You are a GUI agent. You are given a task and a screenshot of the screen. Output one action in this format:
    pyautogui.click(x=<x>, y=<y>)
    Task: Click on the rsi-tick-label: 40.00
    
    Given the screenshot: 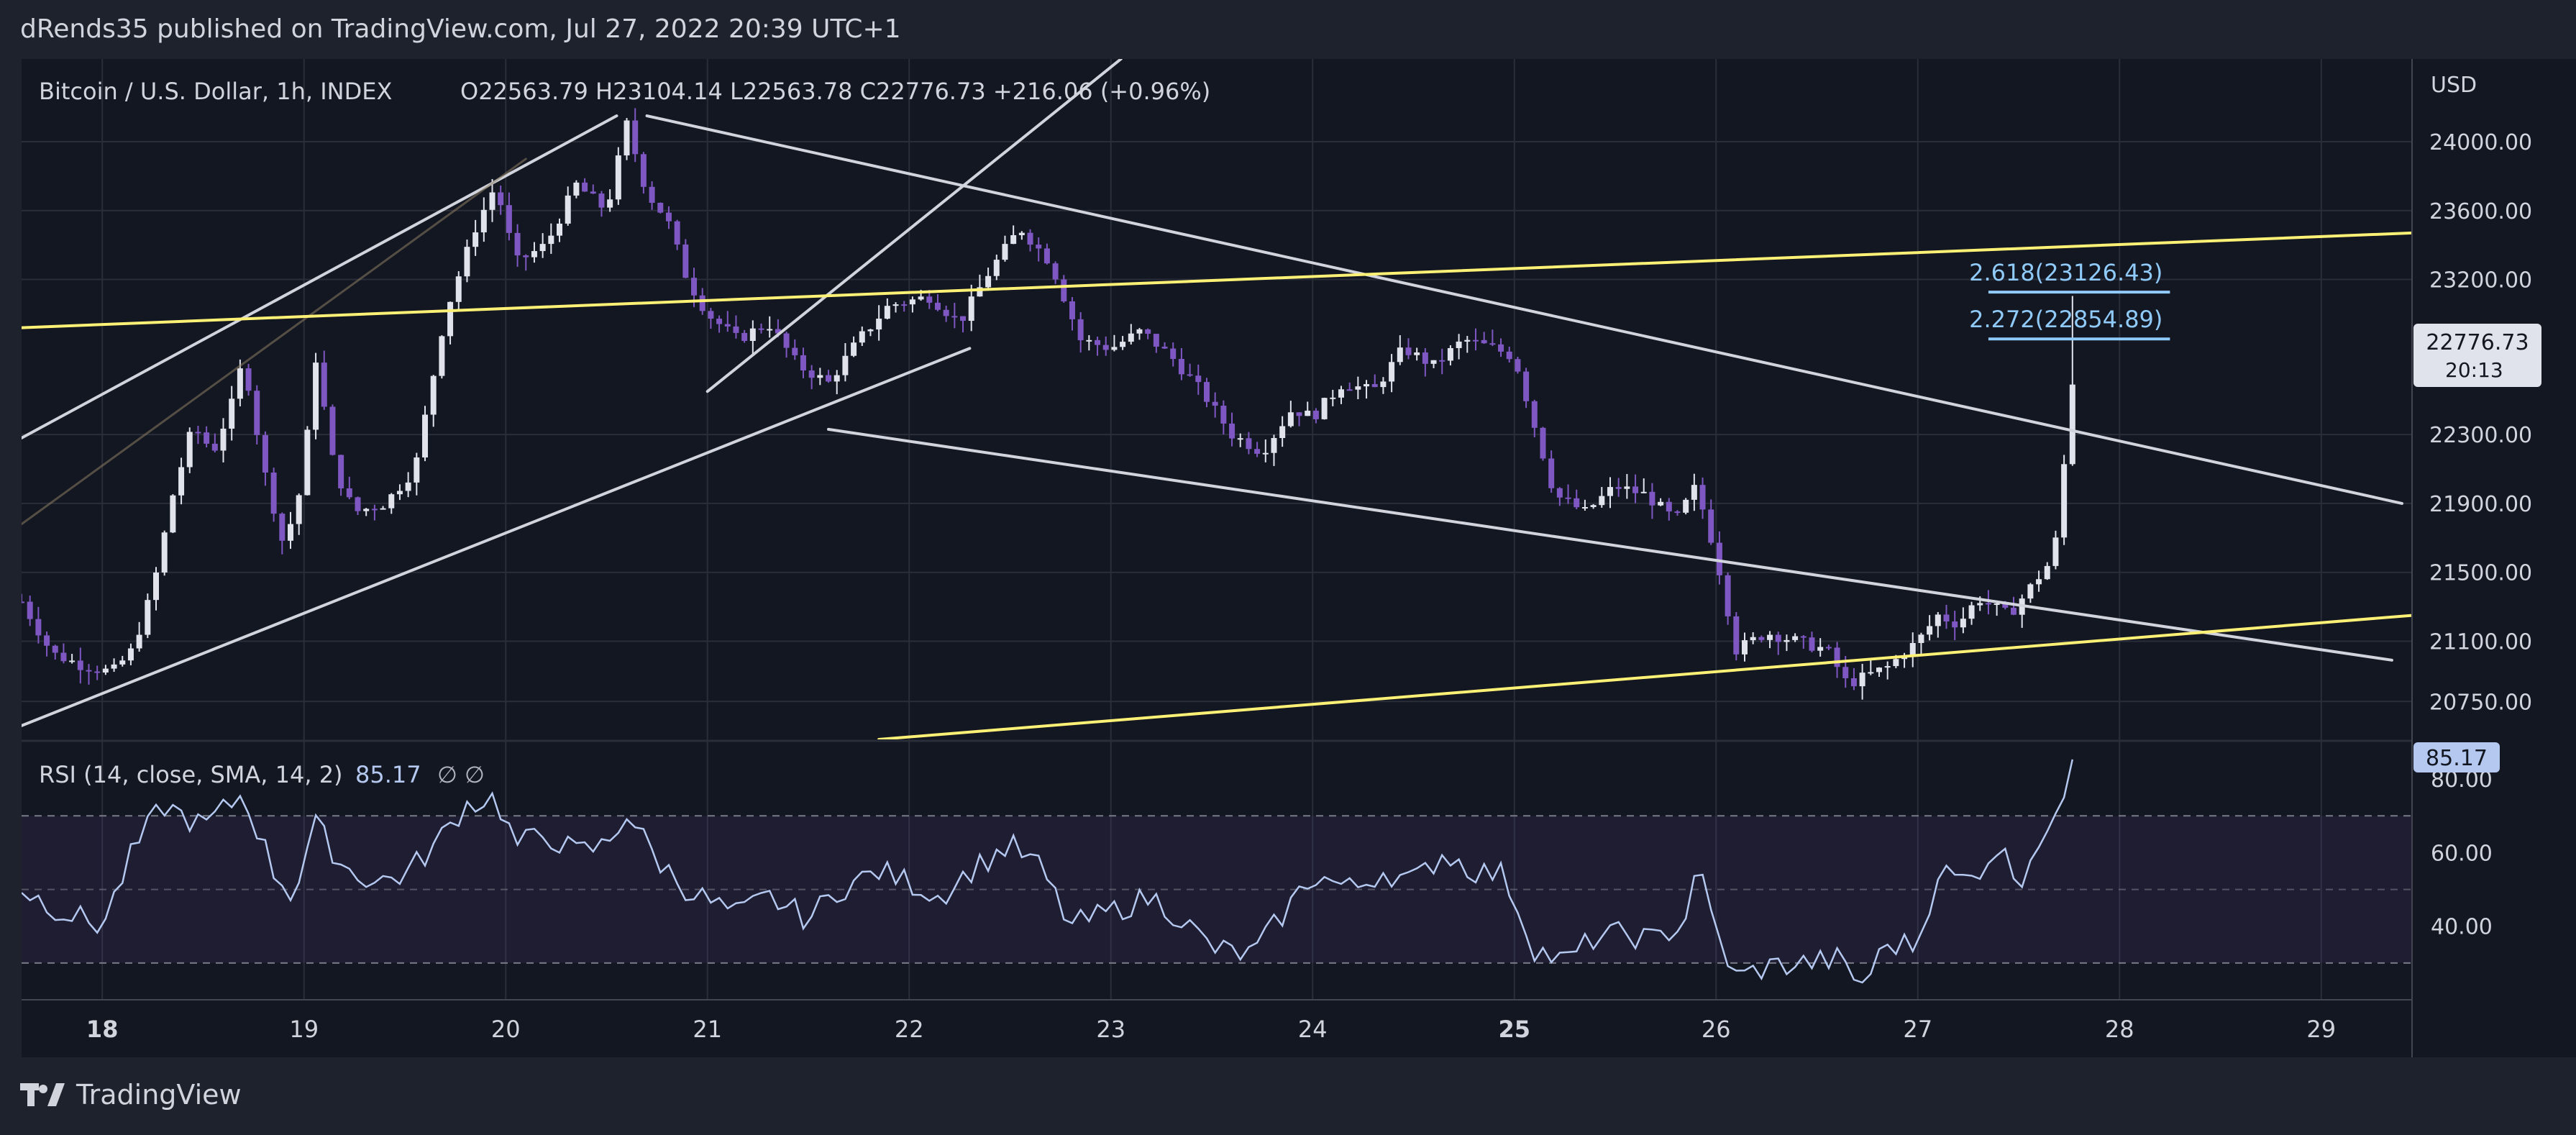 What is the action you would take?
    pyautogui.click(x=2462, y=927)
    